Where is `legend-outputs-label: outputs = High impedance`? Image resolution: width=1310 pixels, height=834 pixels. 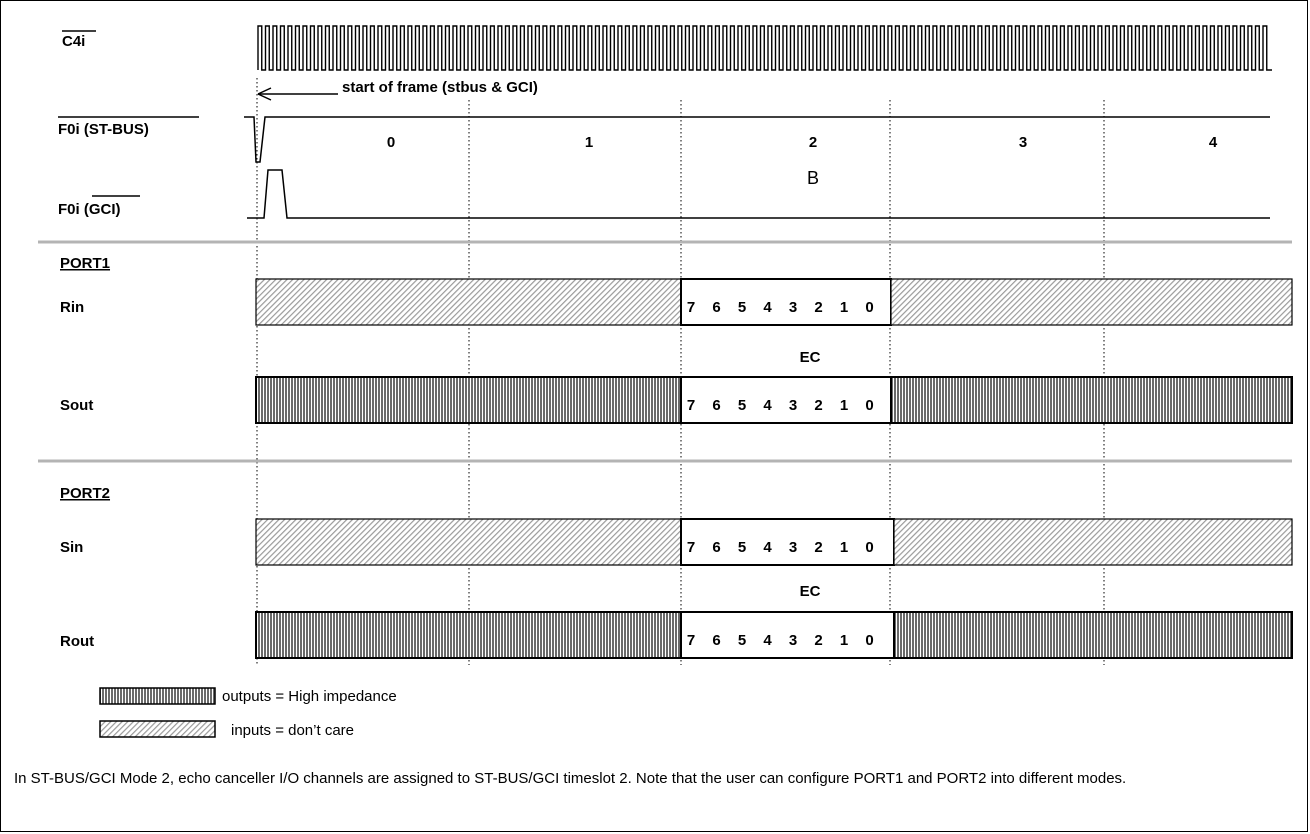
legend-outputs-label: outputs = High impedance is located at coordinates (309, 696).